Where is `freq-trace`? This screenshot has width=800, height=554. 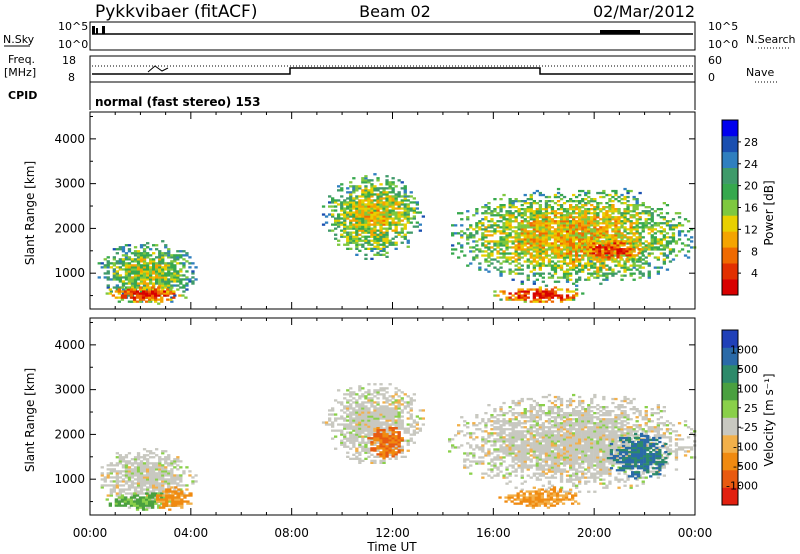 freq-trace is located at coordinates (392, 71).